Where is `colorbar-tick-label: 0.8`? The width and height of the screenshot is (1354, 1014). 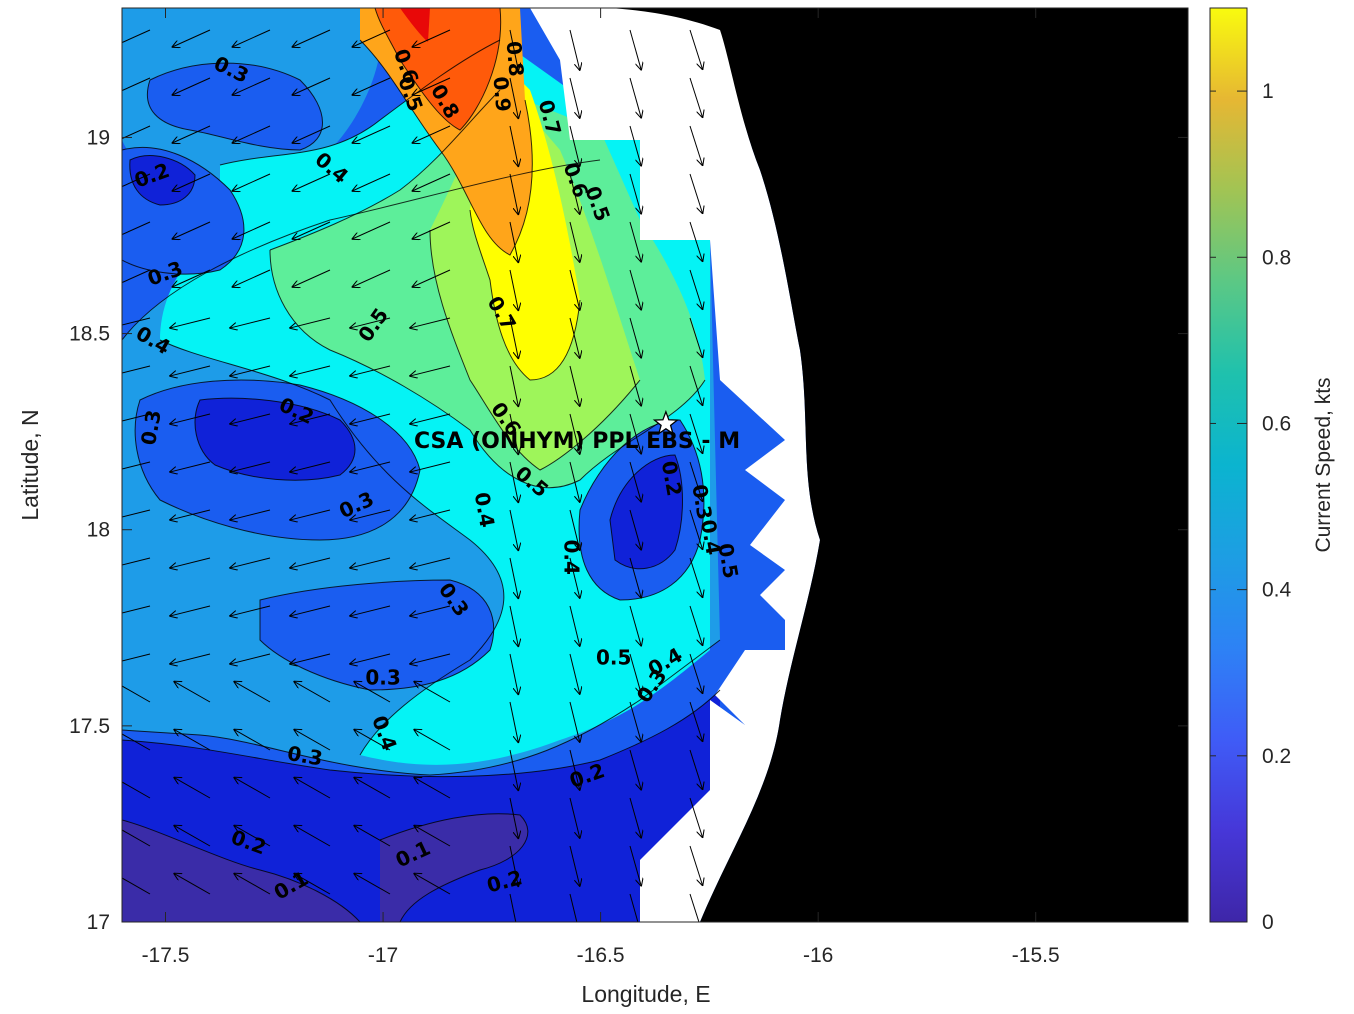 colorbar-tick-label: 0.8 is located at coordinates (1276, 257).